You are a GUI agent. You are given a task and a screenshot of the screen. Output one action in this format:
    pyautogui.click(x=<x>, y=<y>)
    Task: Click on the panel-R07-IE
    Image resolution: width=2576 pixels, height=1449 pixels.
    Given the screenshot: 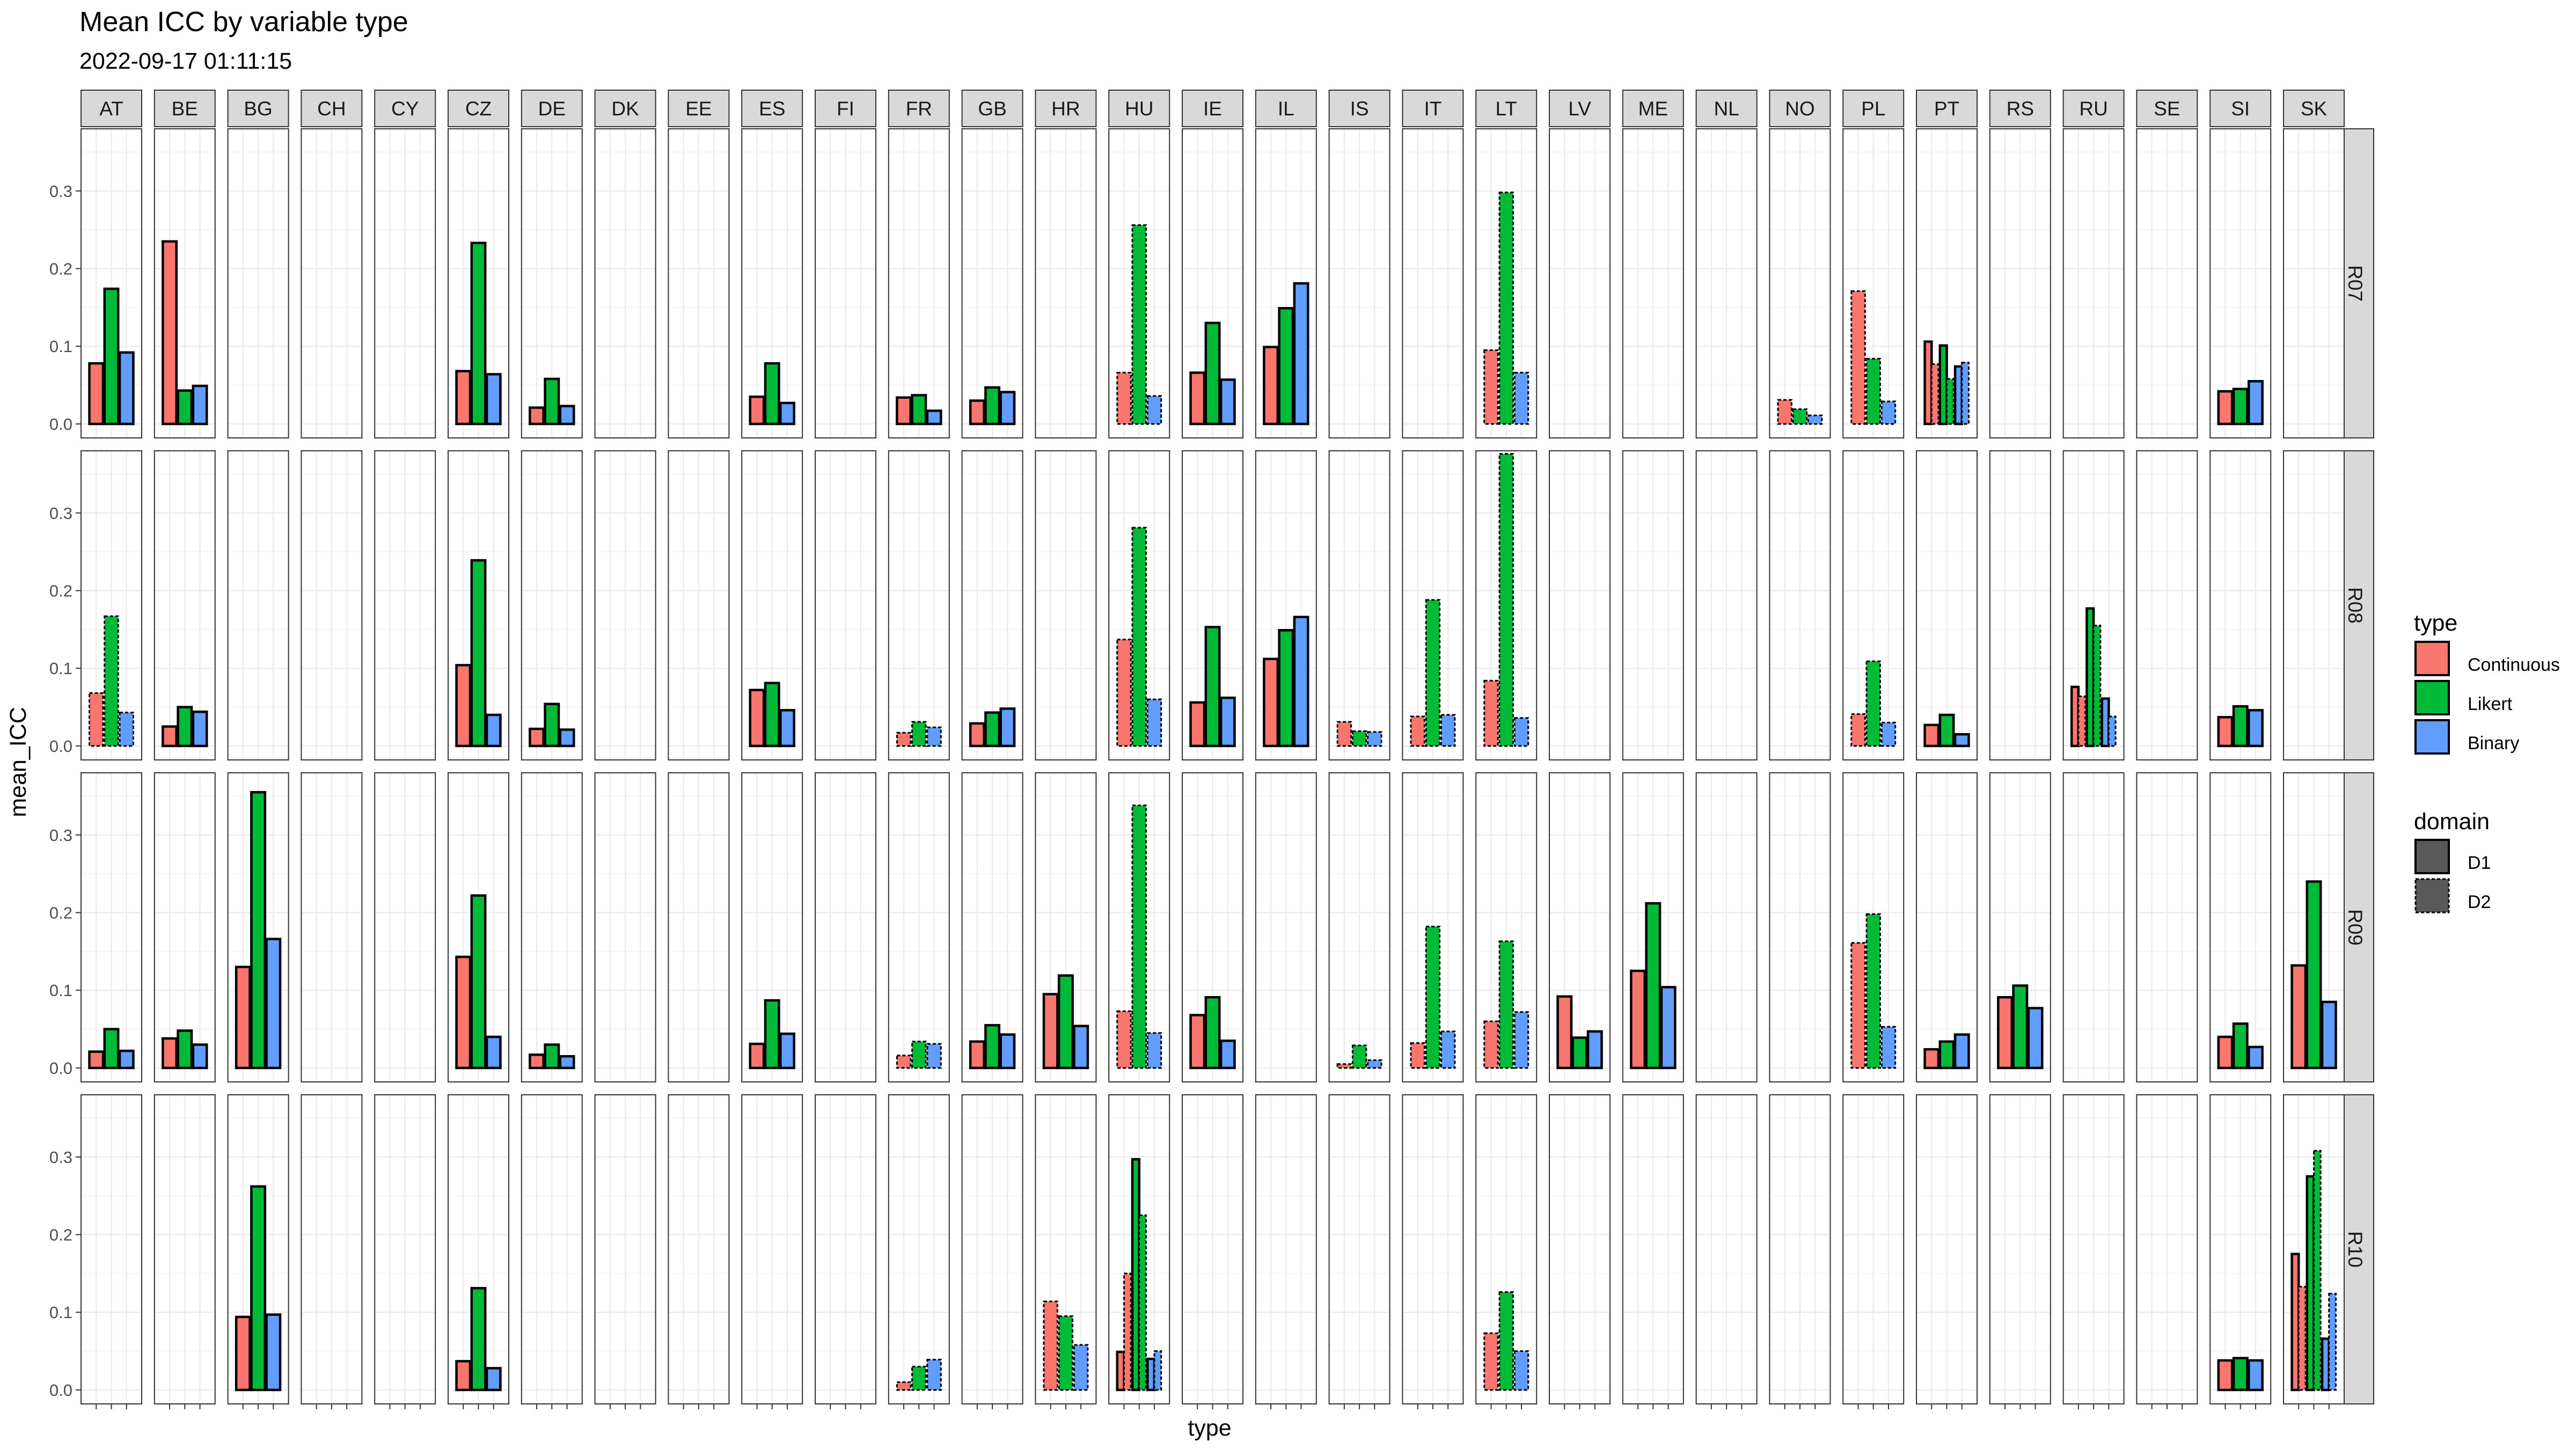 What is the action you would take?
    pyautogui.click(x=1212, y=283)
    